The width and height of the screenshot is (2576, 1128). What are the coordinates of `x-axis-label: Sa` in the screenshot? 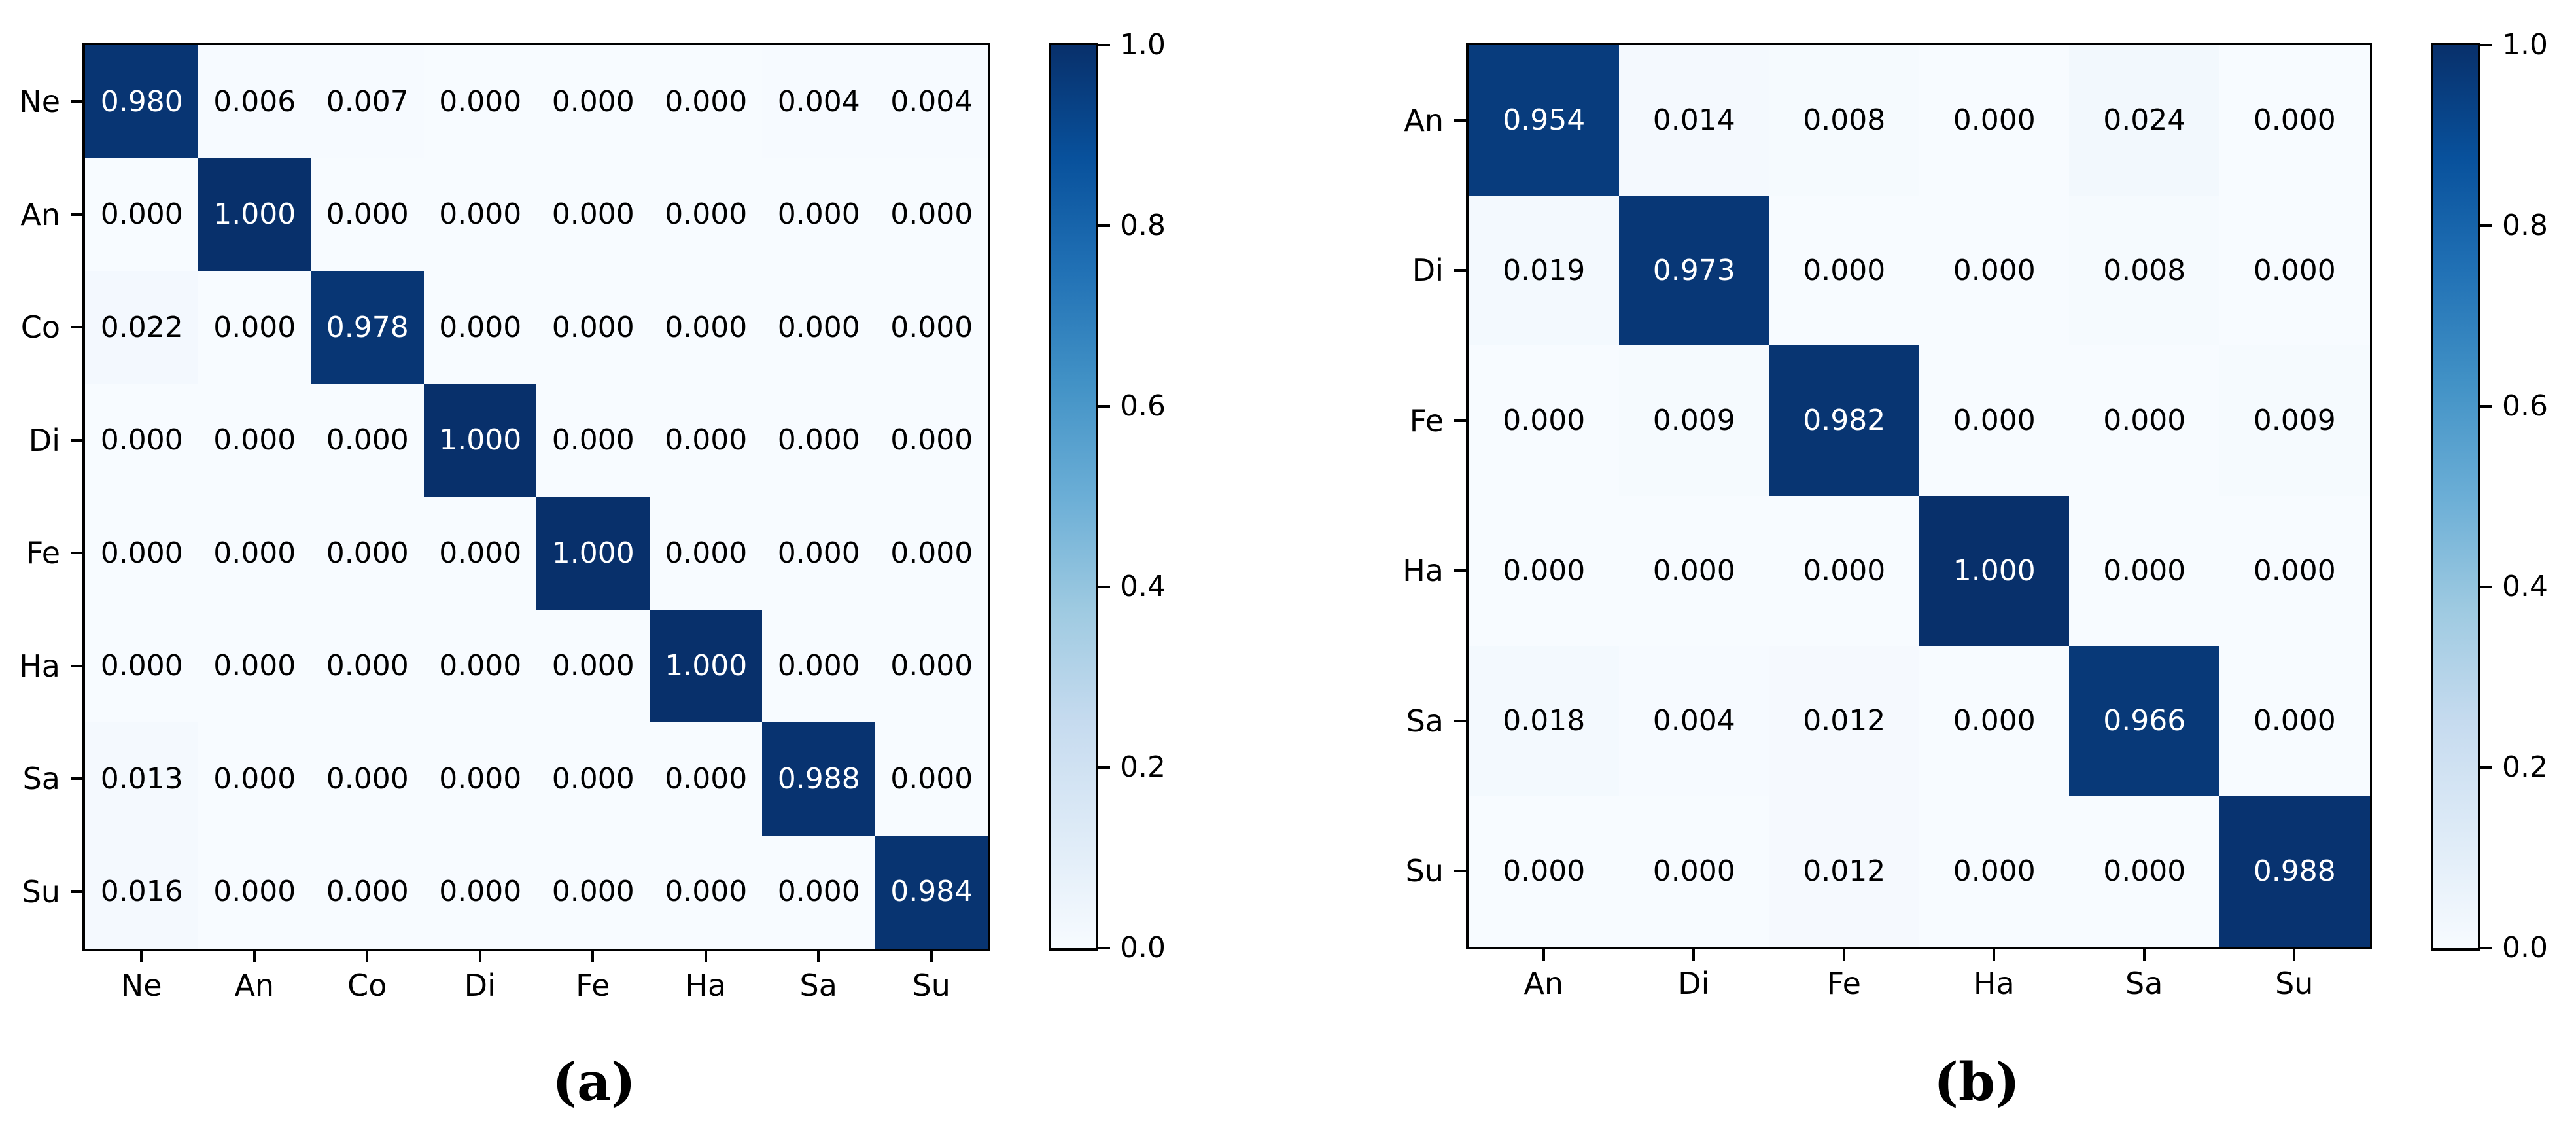 It's located at (818, 985).